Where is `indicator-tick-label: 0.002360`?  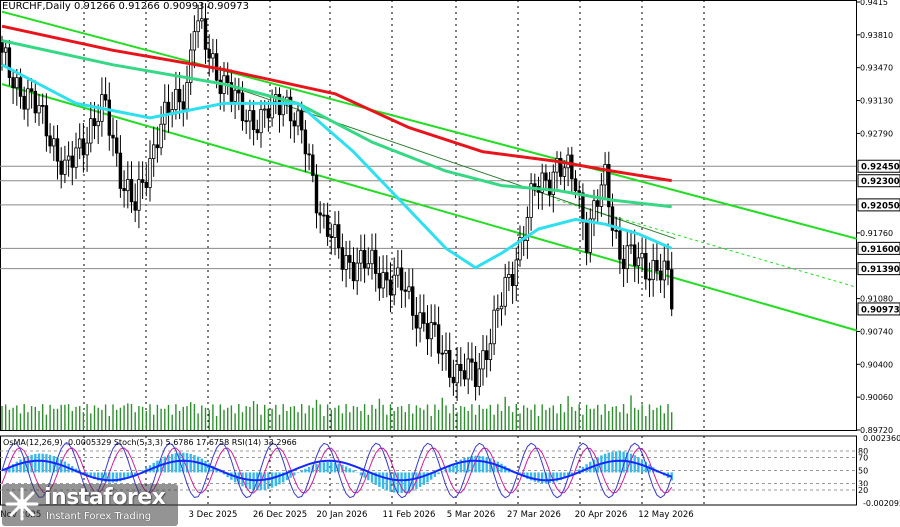
indicator-tick-label: 0.002360 is located at coordinates (881, 438).